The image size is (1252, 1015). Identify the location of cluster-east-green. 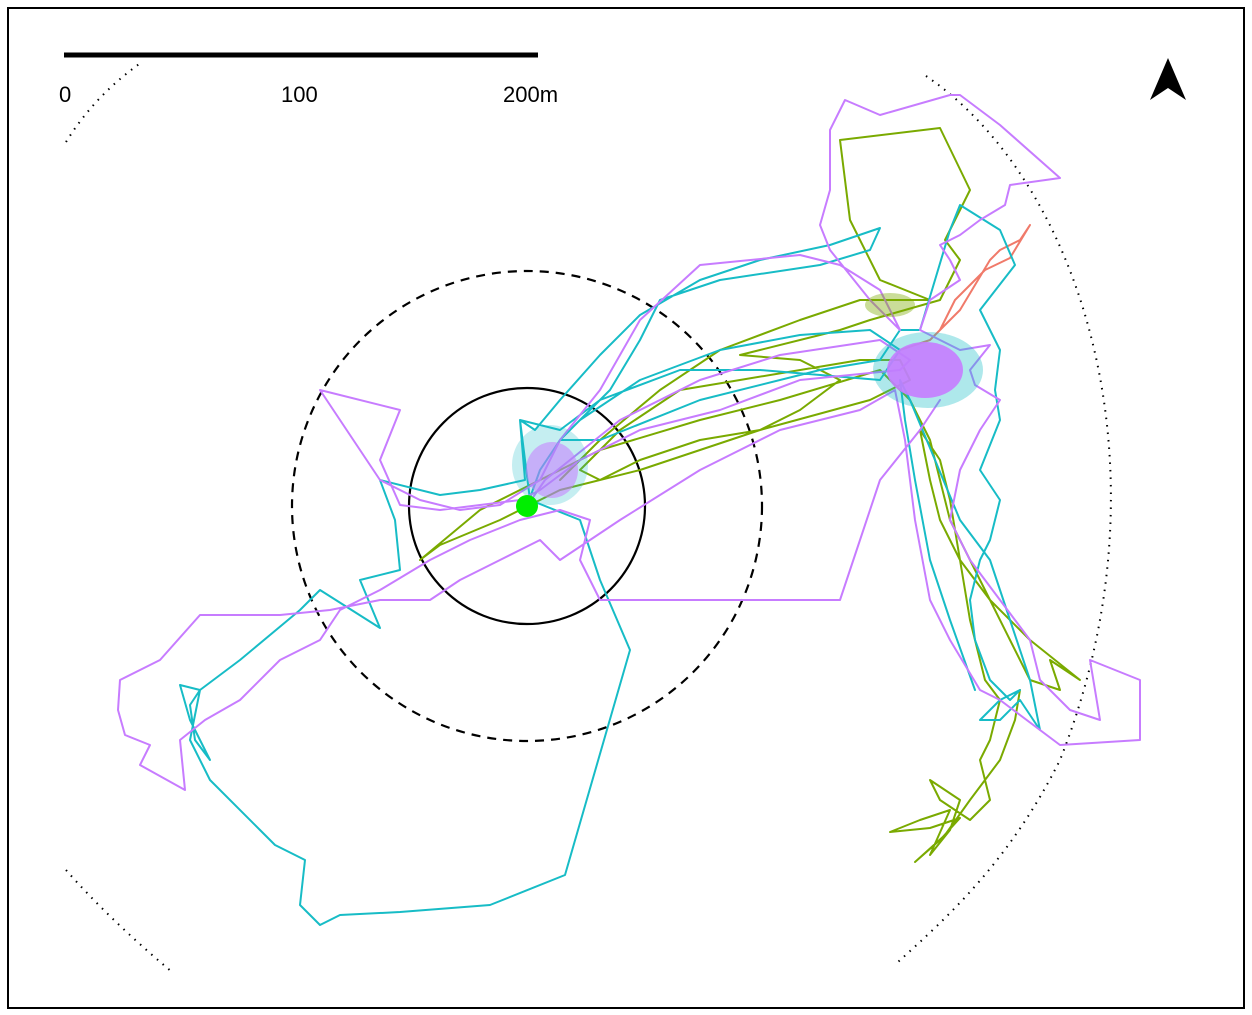
(890, 305).